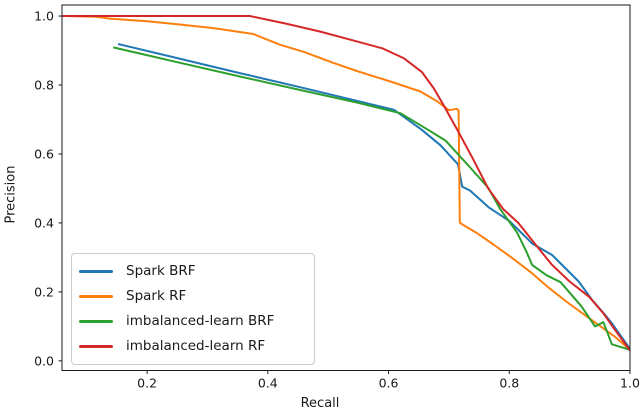 The image size is (640, 419). I want to click on legend-line-spark-rf, so click(96, 296).